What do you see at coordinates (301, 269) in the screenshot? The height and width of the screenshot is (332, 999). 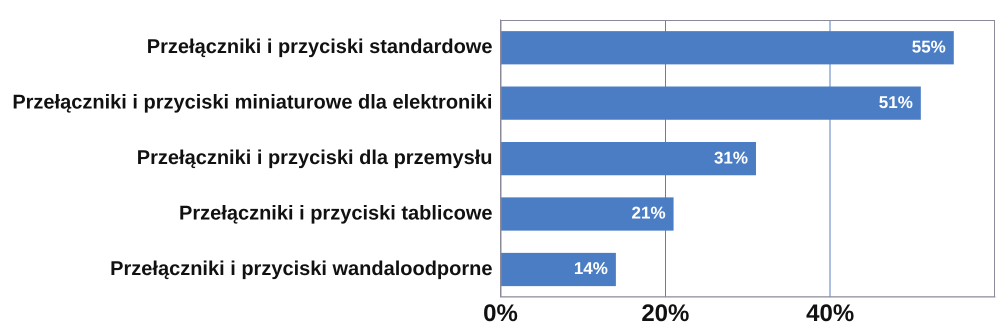 I see `y-tick-label: Przełączniki i przyciski wandaloodporne` at bounding box center [301, 269].